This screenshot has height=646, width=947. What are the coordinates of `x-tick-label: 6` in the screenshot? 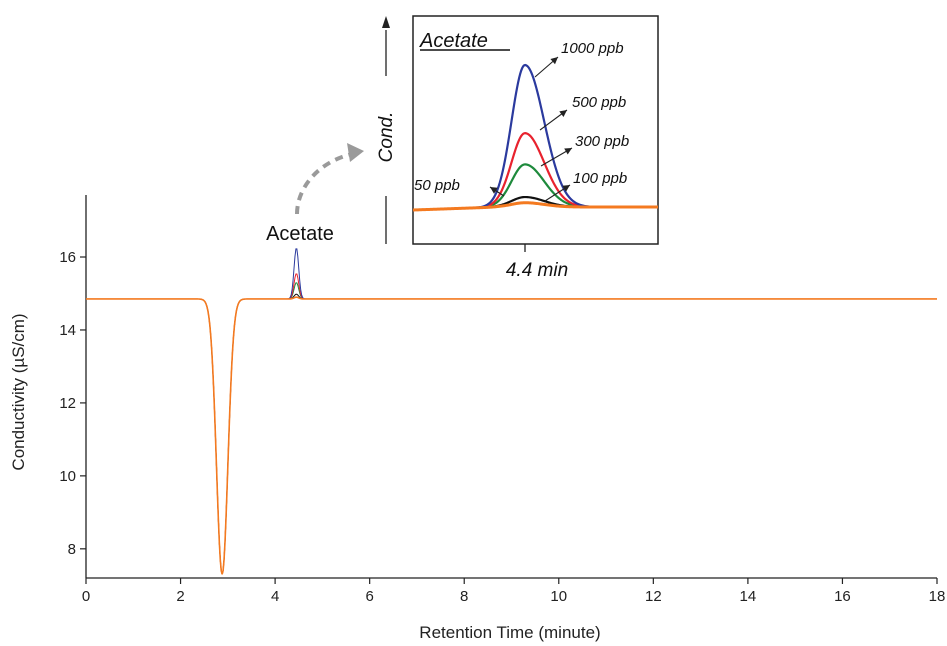 It's located at (369, 596).